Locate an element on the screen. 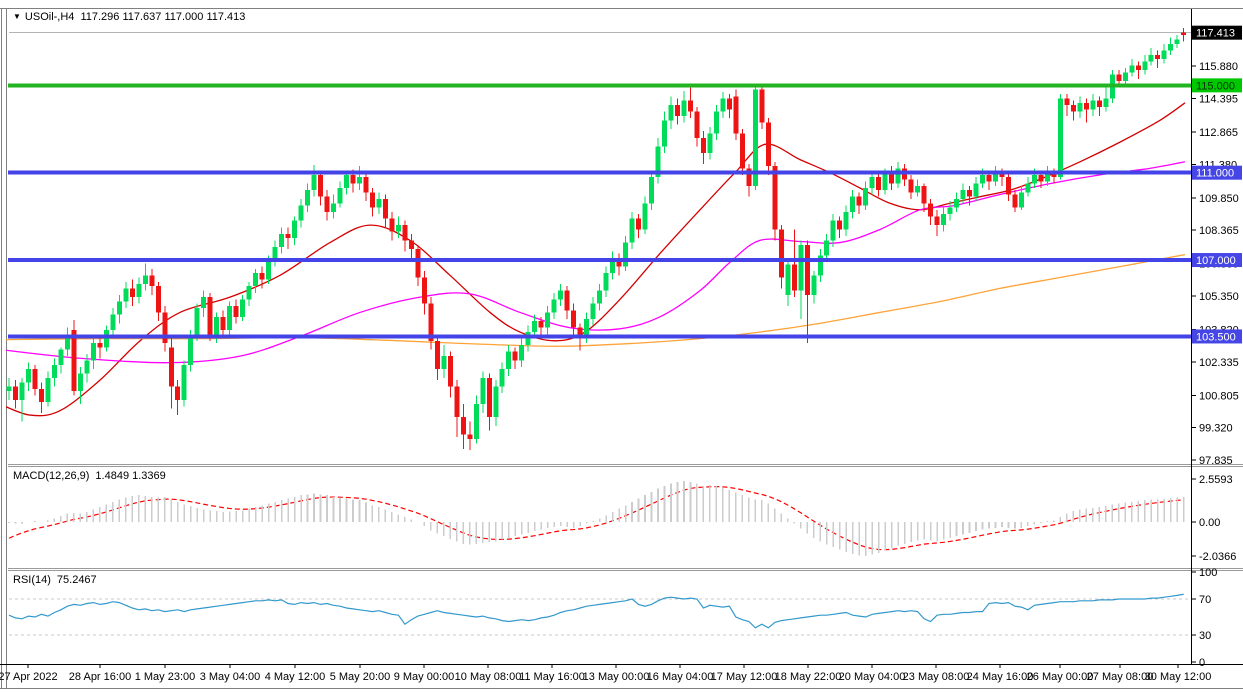  macd-indicator-label: MACD(12,26,9) 1.4849 1.3369 is located at coordinates (89, 476).